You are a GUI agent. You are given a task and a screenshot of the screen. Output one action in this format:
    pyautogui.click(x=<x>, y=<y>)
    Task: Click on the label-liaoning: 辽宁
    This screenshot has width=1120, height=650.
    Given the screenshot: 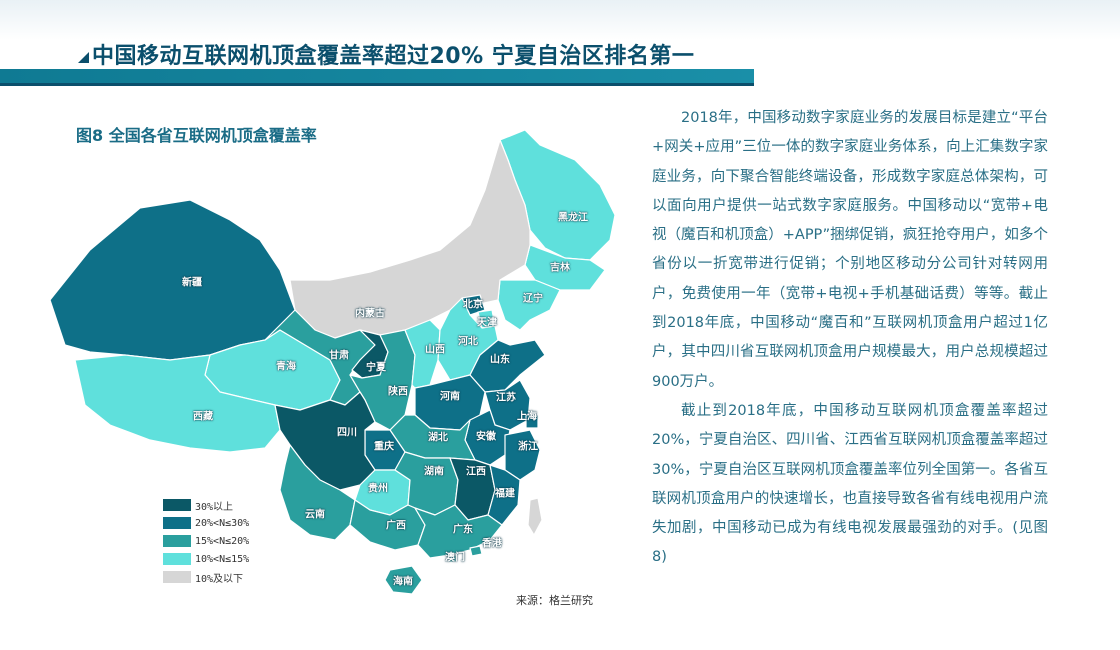 What is the action you would take?
    pyautogui.click(x=533, y=299)
    